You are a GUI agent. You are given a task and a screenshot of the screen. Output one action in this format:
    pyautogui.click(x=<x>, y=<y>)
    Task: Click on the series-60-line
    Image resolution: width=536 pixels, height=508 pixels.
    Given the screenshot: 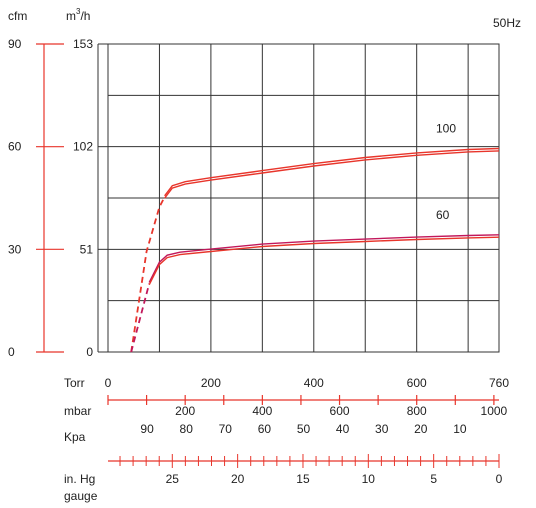 What is the action you would take?
    pyautogui.click(x=324, y=258)
    